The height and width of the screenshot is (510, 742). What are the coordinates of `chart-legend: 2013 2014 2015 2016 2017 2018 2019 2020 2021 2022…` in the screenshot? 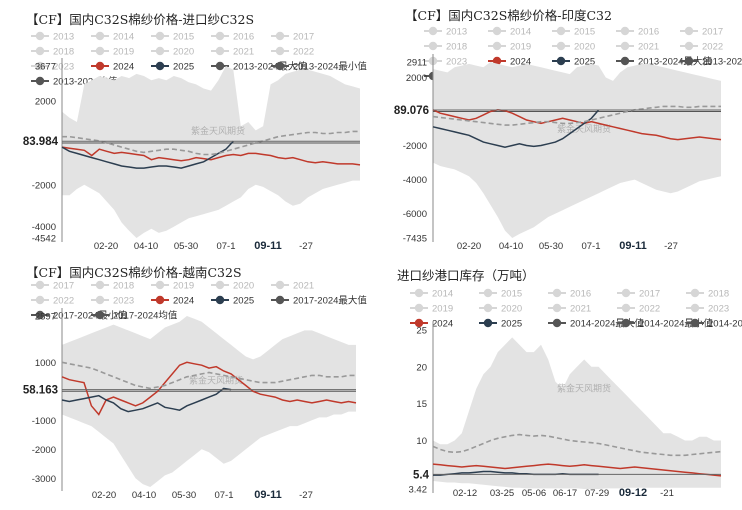 It's located at (583, 55).